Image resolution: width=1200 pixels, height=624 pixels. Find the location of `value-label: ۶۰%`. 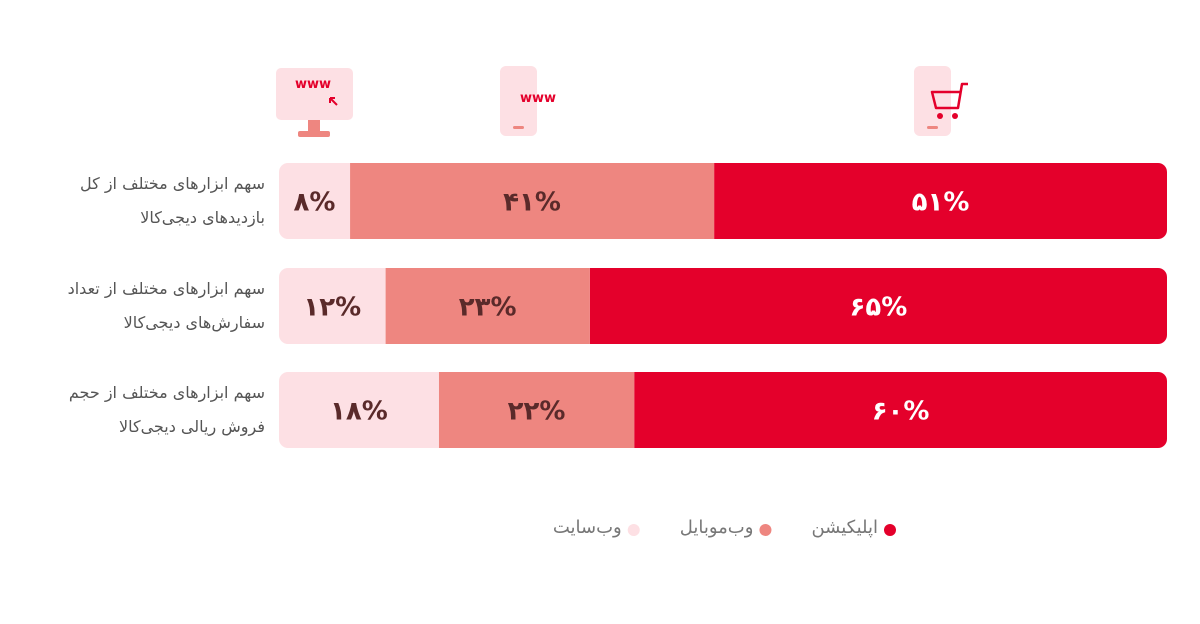

value-label: ۶۰% is located at coordinates (901, 412).